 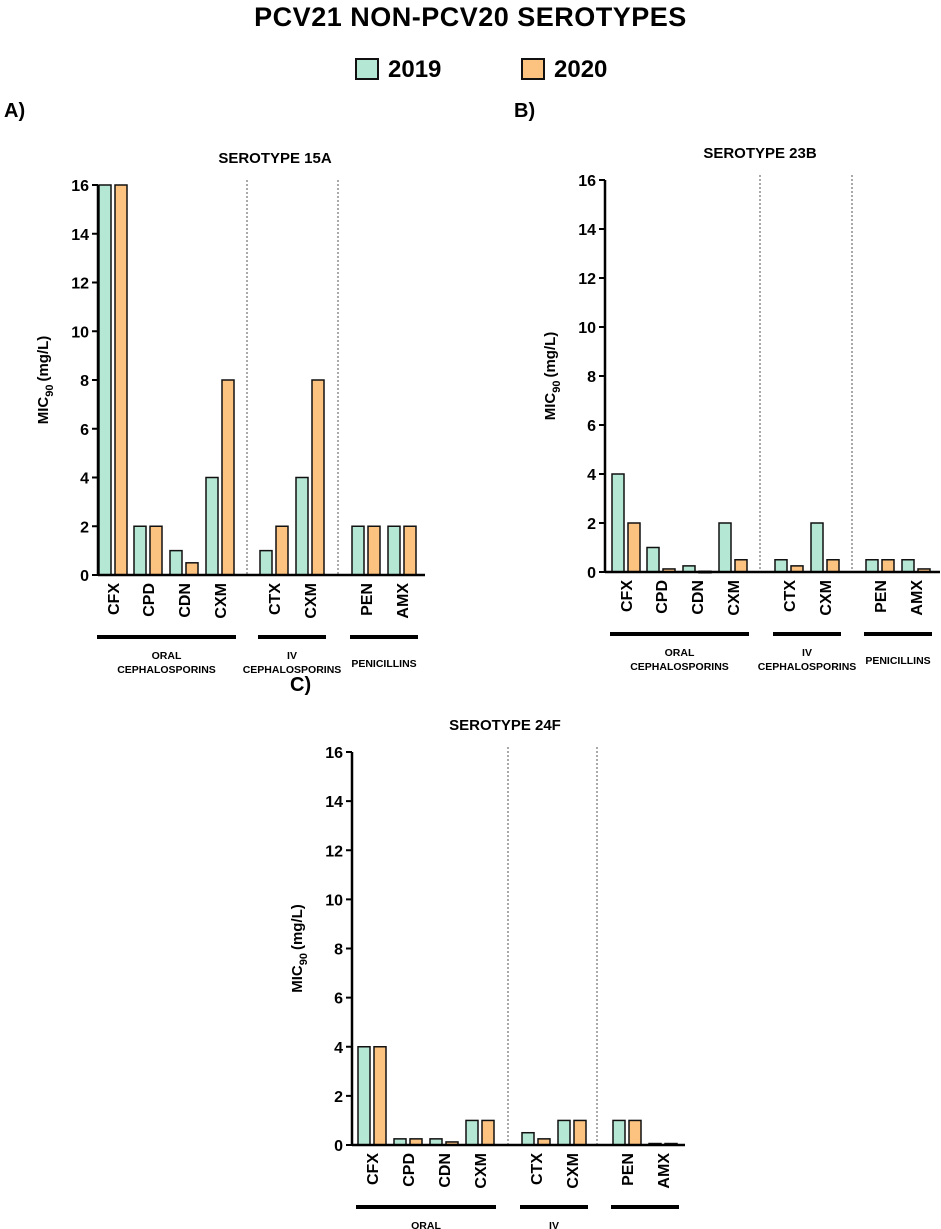 I want to click on legend: 2019 2020, so click(x=470, y=71).